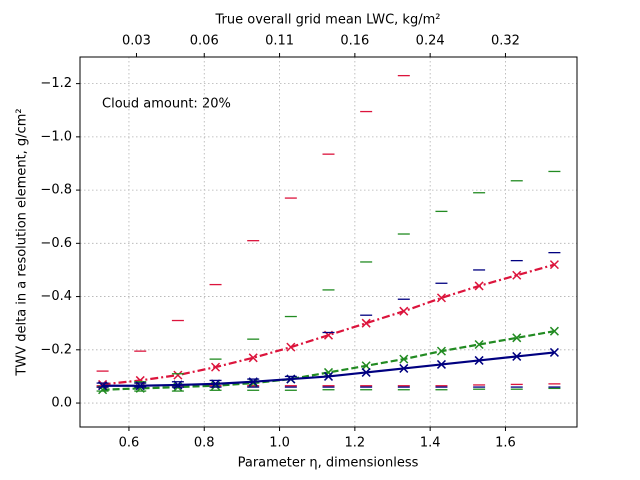  I want to click on top-axis-label: True overall grid mean LWC, kg/m², so click(328, 20).